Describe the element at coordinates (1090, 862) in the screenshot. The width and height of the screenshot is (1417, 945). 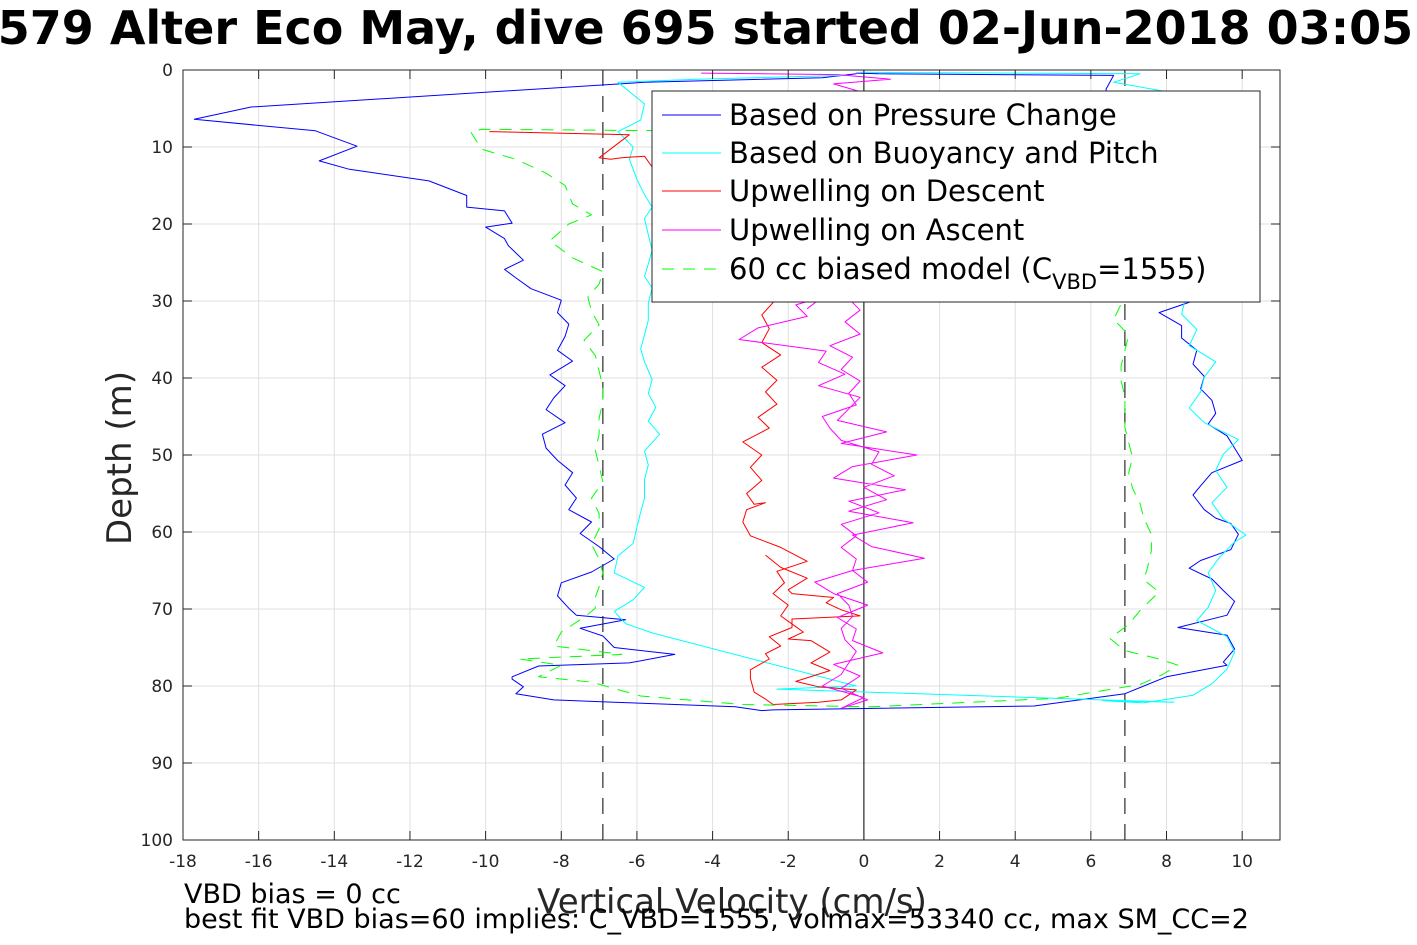
I see `x-tick-label: 6` at that location.